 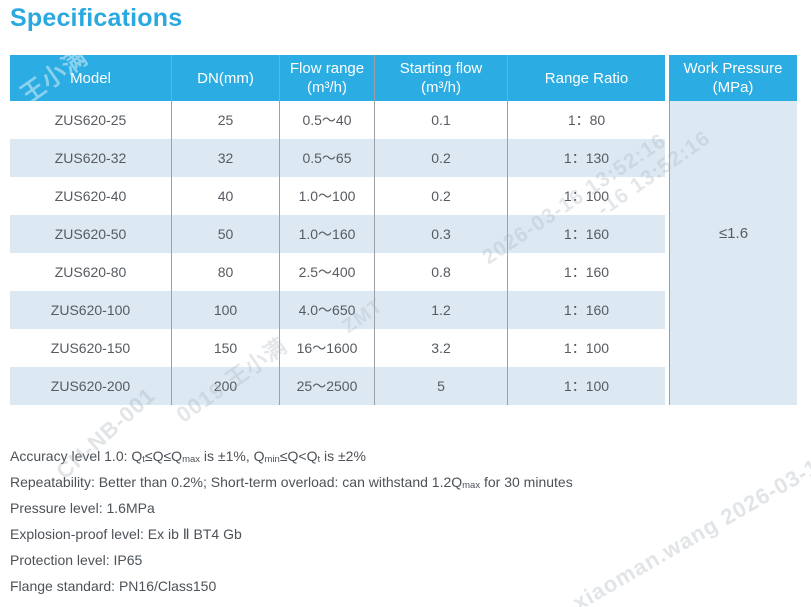 I want to click on table-row: ZUS620-25 25 0.5～40 0.1 1：80, so click(x=337, y=120).